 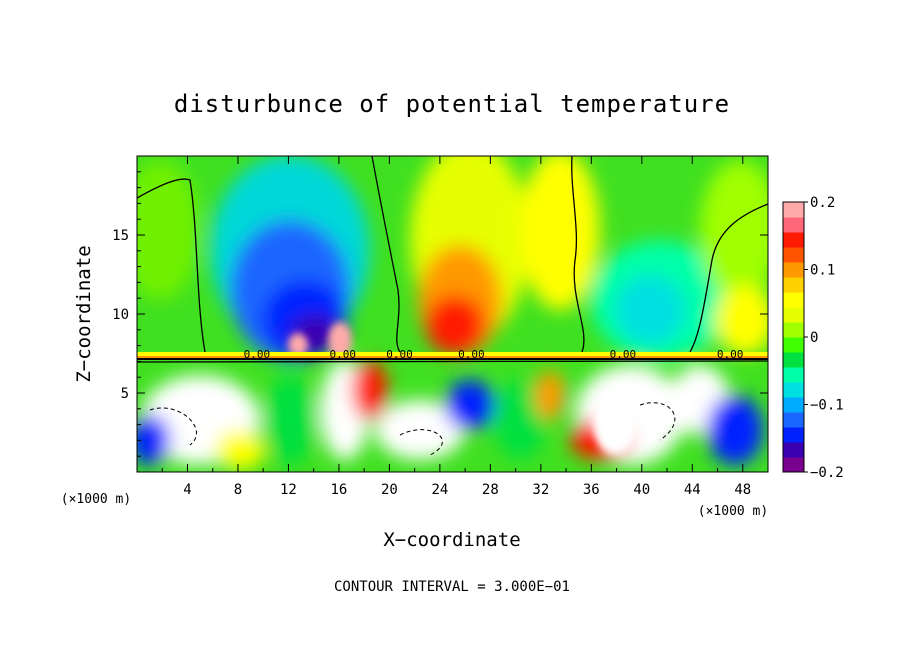 I want to click on colorbar-tick-label: 0.1, so click(x=822, y=271).